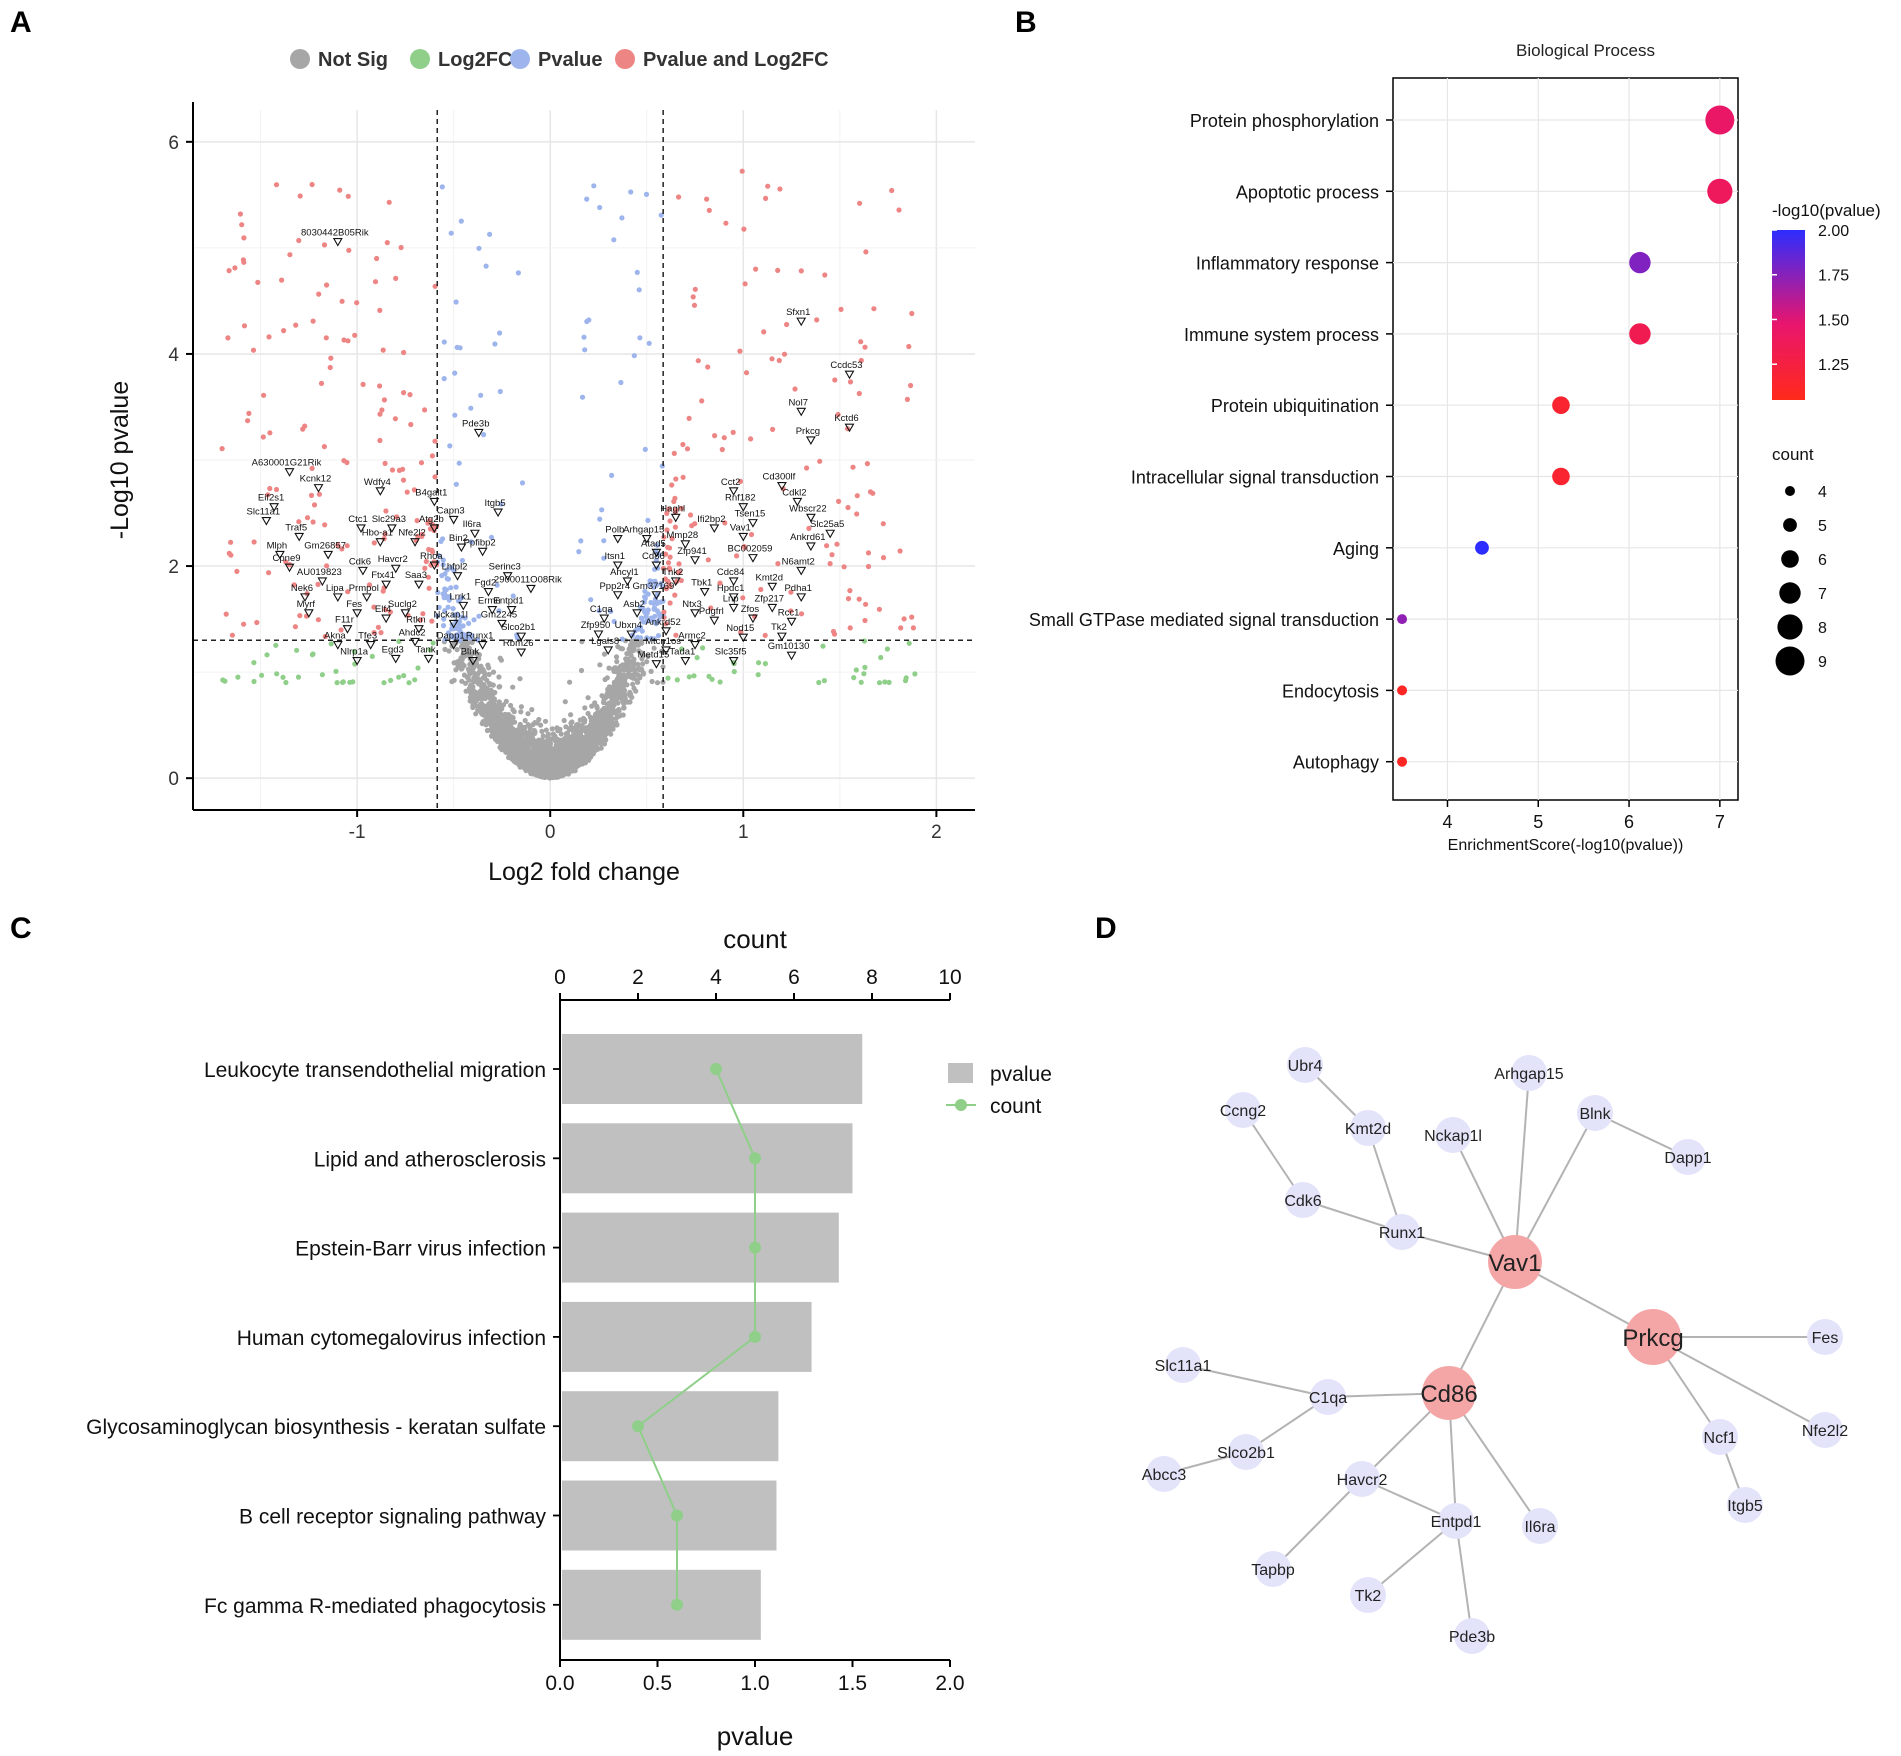 The width and height of the screenshot is (1901, 1756). I want to click on gene-label: A630001G21Rik, so click(287, 463).